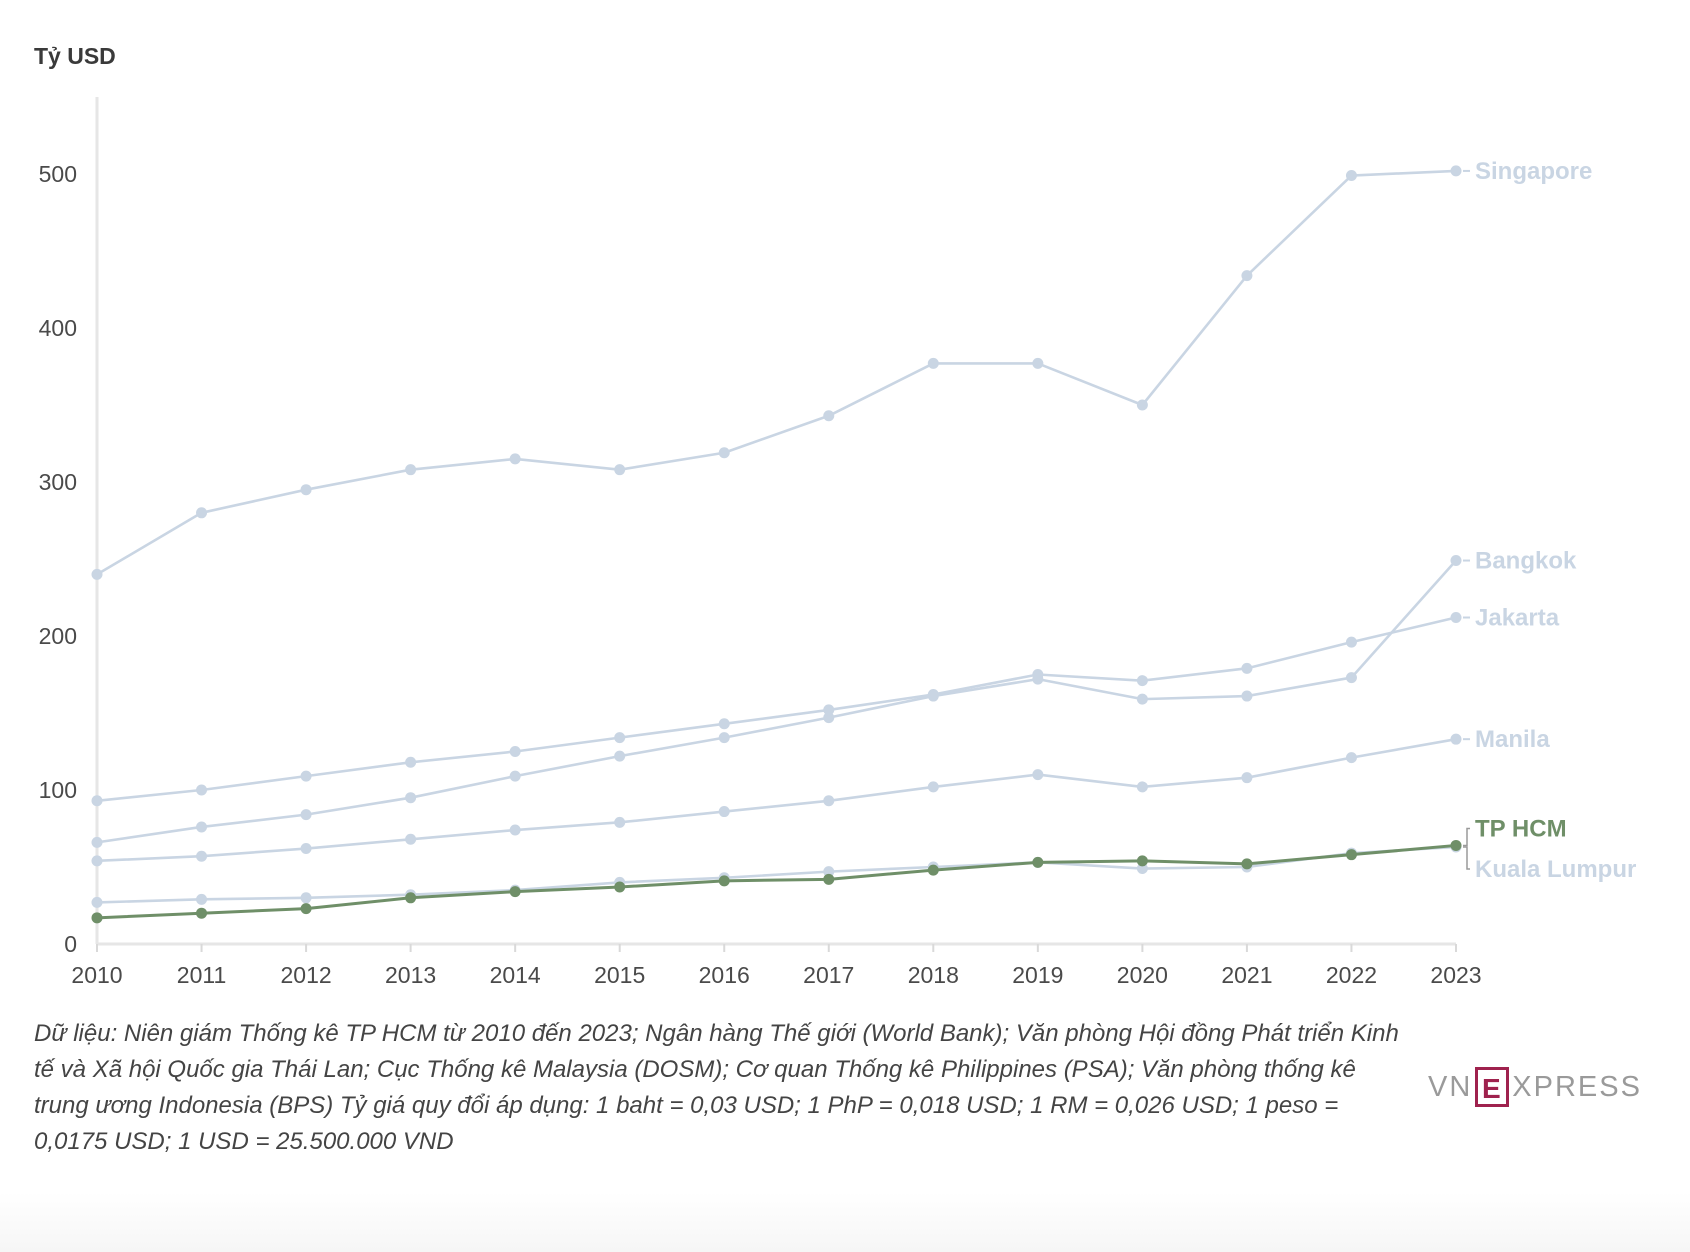 The image size is (1690, 1252). Describe the element at coordinates (70, 944) in the screenshot. I see `y-tick-label: 0` at that location.